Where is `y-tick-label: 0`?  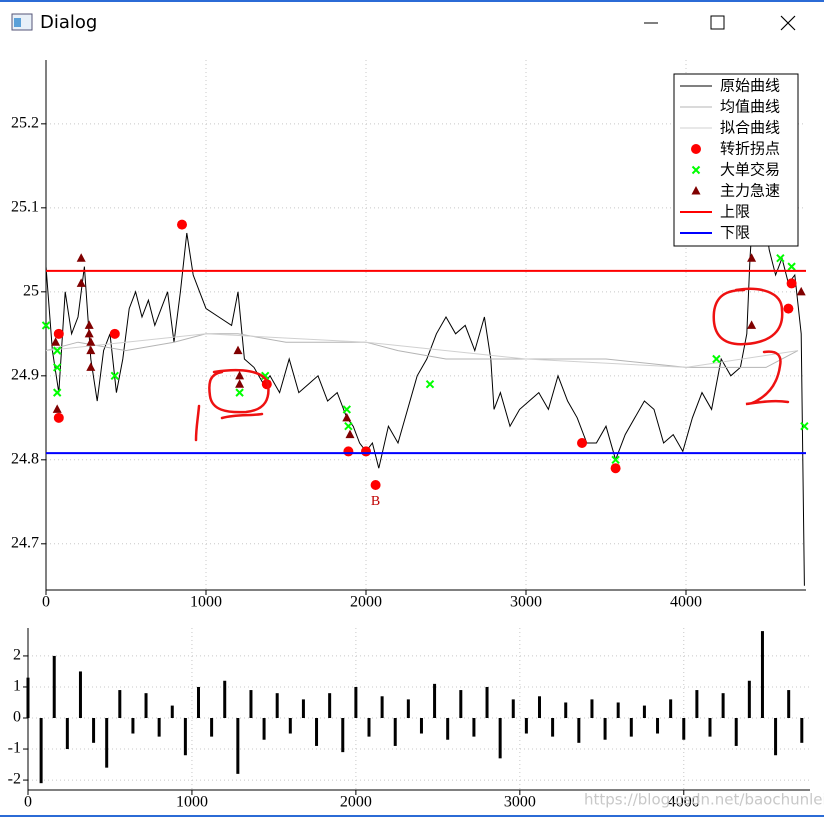
y-tick-label: 0 is located at coordinates (17, 717).